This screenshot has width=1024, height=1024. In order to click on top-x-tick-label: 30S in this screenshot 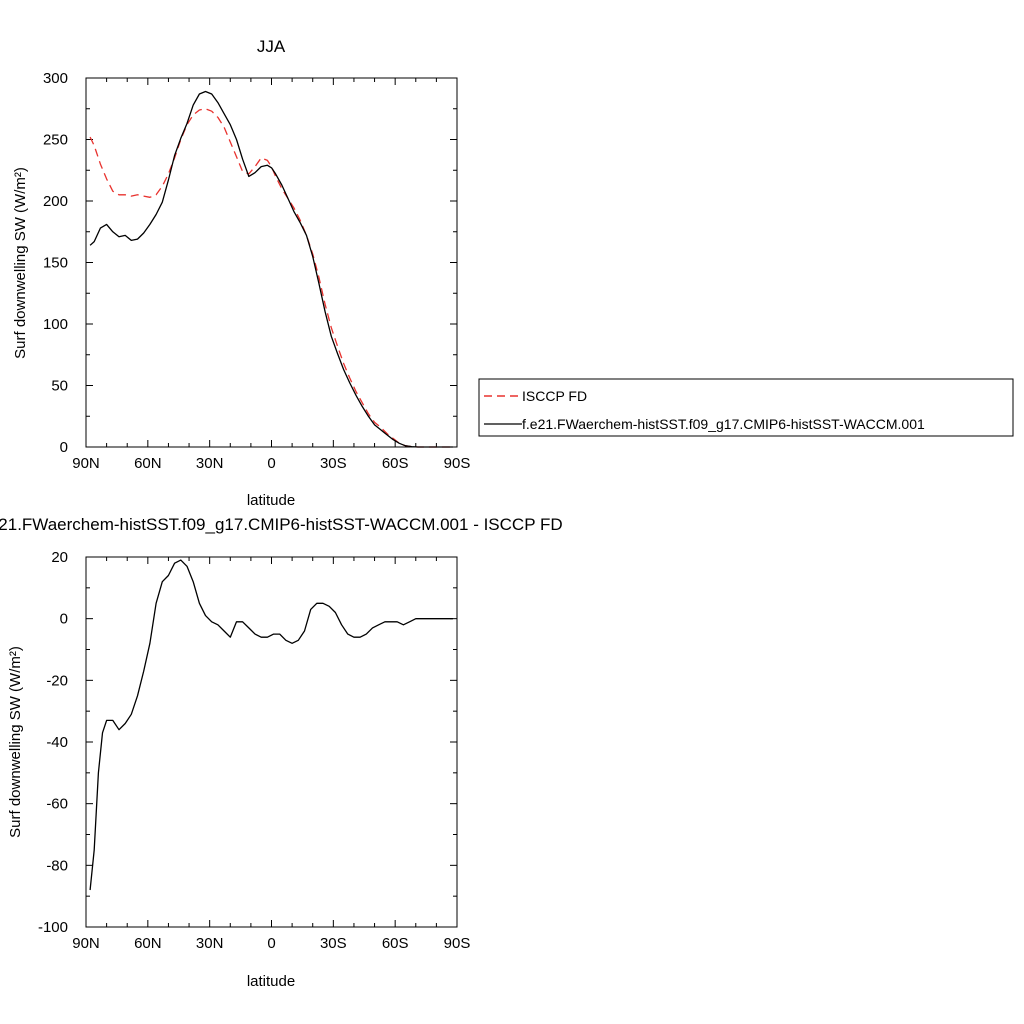, I will do `click(333, 463)`.